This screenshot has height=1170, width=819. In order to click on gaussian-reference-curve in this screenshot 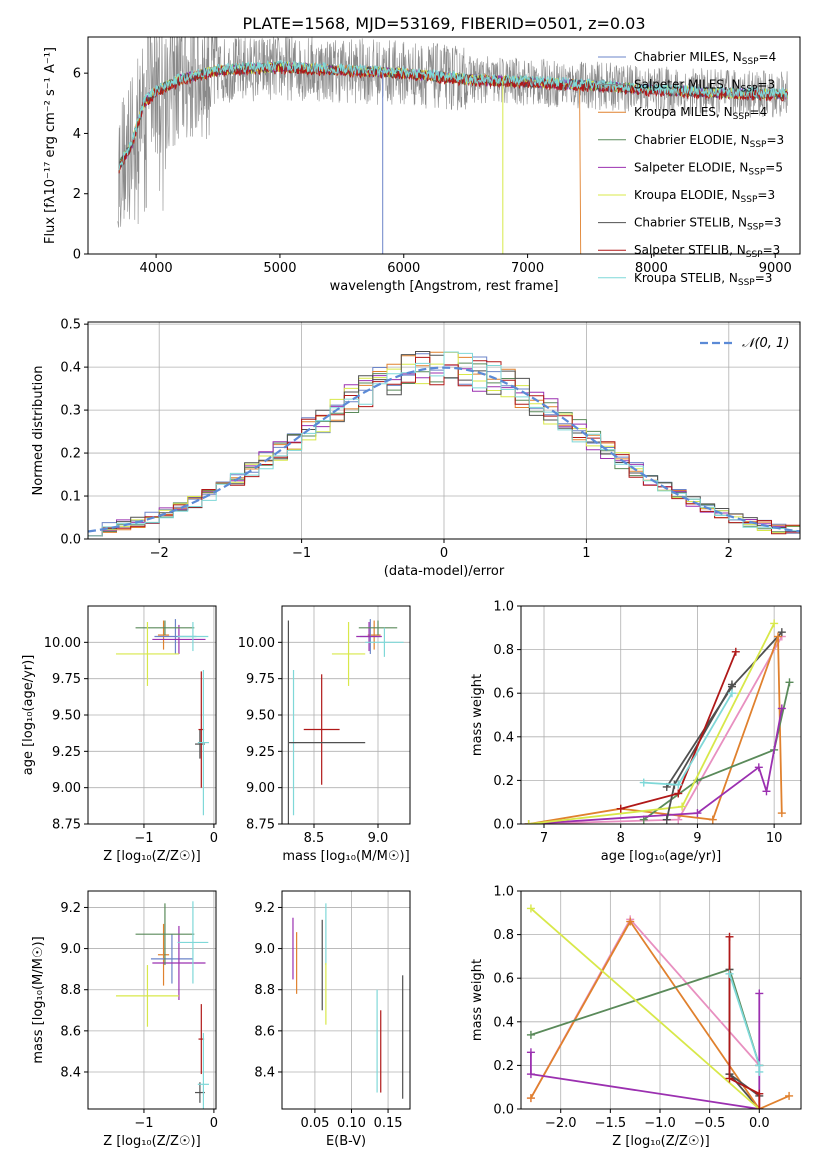, I will do `click(444, 449)`.